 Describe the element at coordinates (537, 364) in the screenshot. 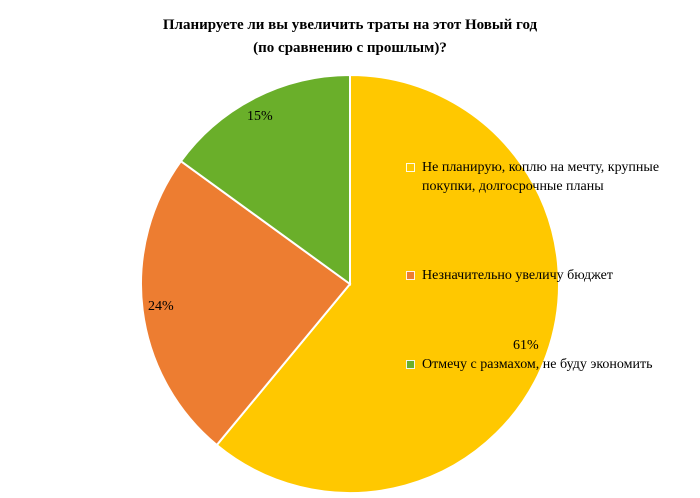

I see `legend-label-3: Отмечу с размахом, не буду экономить` at that location.